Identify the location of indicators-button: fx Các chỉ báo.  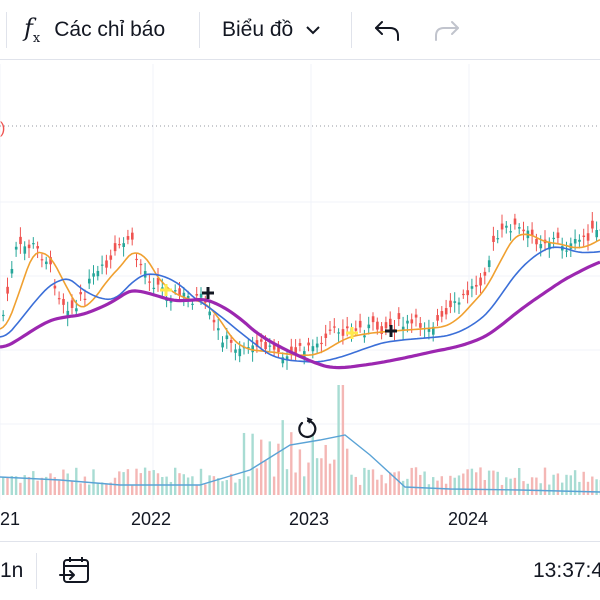
(94, 30).